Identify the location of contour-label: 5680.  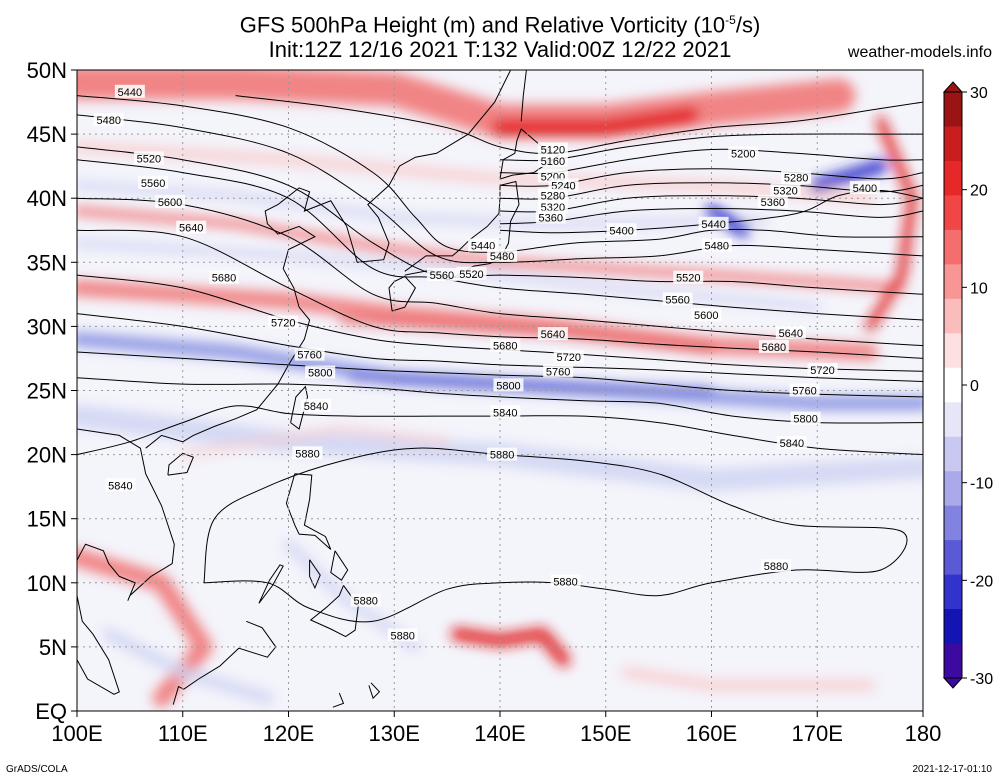
(224, 279).